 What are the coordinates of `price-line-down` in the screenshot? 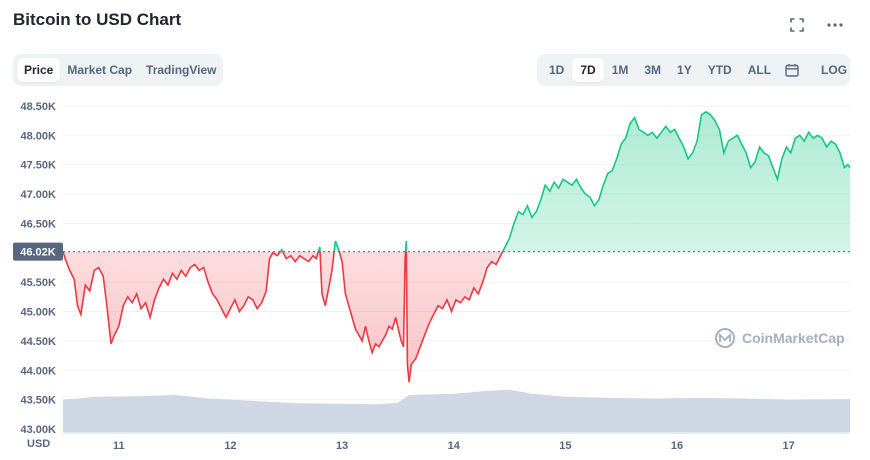 It's located at (283, 317).